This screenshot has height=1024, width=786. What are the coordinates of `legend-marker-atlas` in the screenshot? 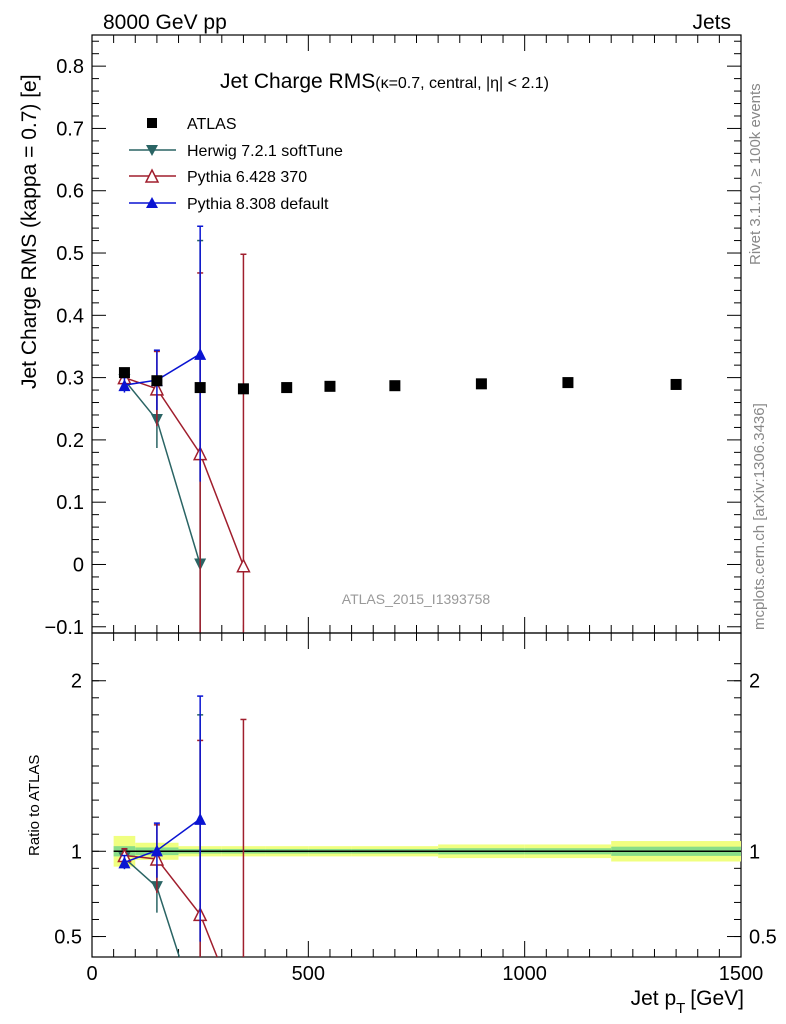 It's located at (152, 123).